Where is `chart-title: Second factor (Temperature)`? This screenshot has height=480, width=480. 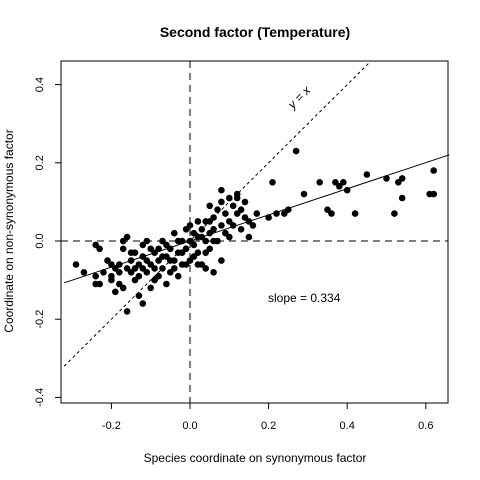
chart-title: Second factor (Temperature) is located at coordinates (255, 32).